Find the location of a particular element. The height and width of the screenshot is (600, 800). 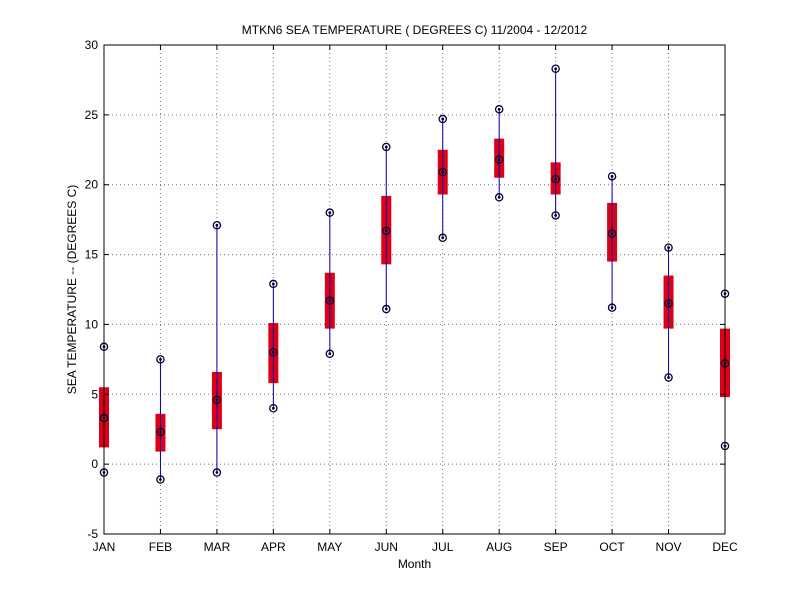

y-tick-label: 30 is located at coordinates (92, 45).